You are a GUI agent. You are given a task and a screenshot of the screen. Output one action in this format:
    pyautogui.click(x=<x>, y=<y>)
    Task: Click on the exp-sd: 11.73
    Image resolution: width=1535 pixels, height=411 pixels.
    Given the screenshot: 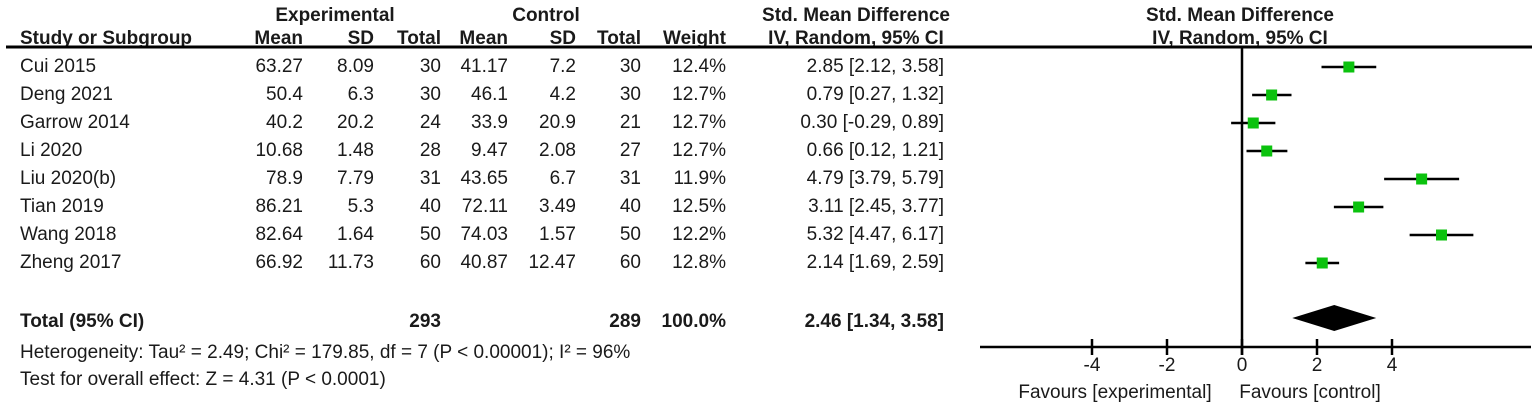 What is the action you would take?
    pyautogui.click(x=350, y=262)
    